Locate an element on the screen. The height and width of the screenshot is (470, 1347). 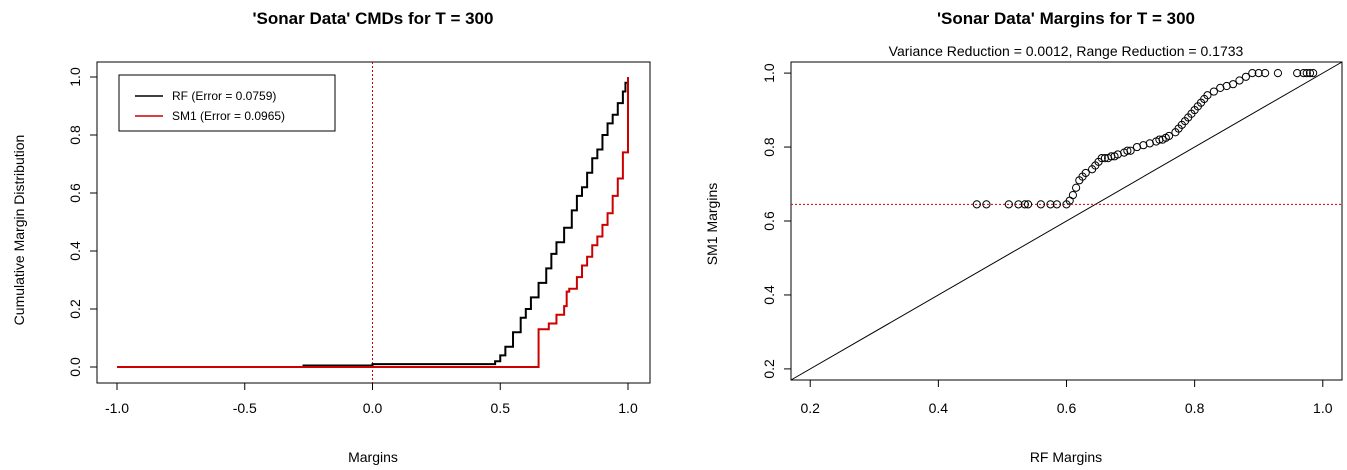
margins-chart-y-axis: 0.2 0.4 0.6 0.8 1.0 is located at coordinates (776, 221).